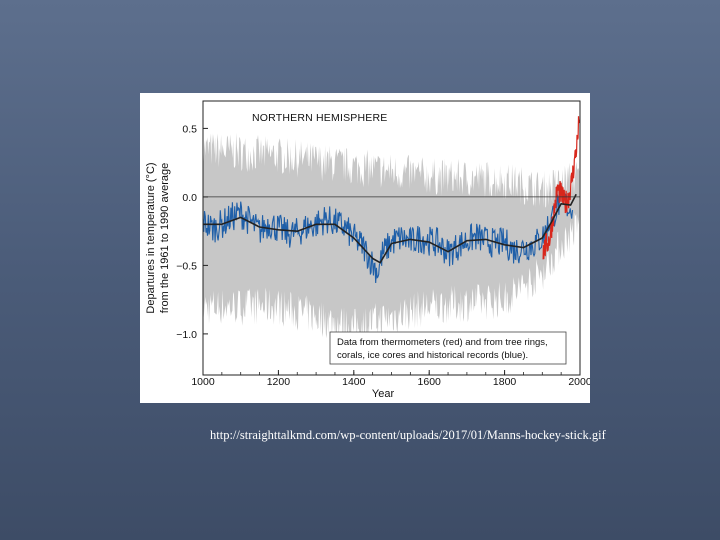  Describe the element at coordinates (354, 382) in the screenshot. I see `x-tick-label: 1400` at that location.